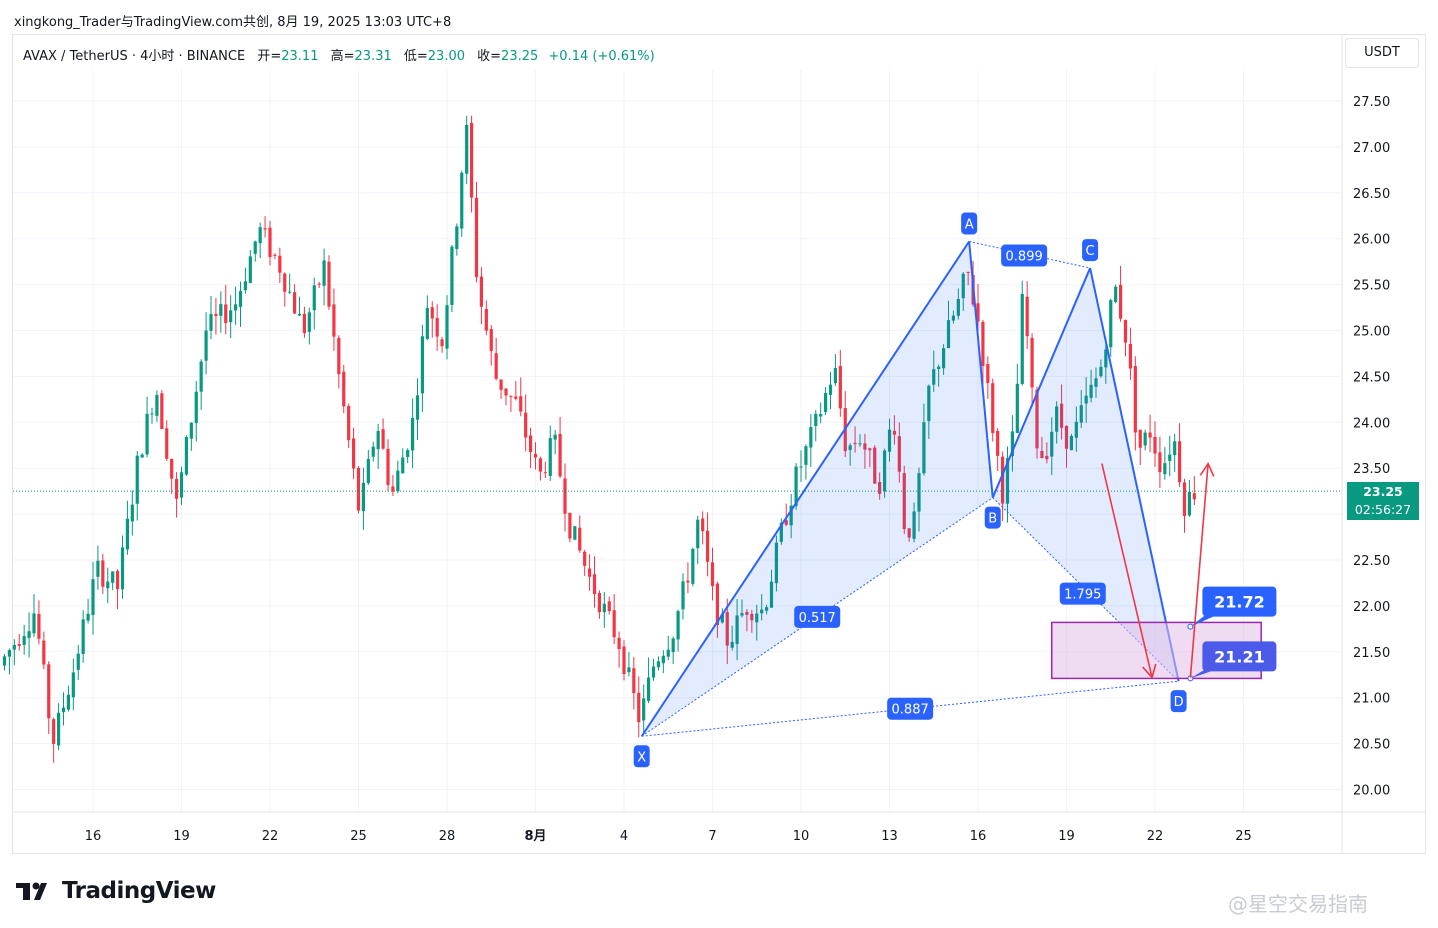  What do you see at coordinates (801, 836) in the screenshot?
I see `x-tick-label: 10` at bounding box center [801, 836].